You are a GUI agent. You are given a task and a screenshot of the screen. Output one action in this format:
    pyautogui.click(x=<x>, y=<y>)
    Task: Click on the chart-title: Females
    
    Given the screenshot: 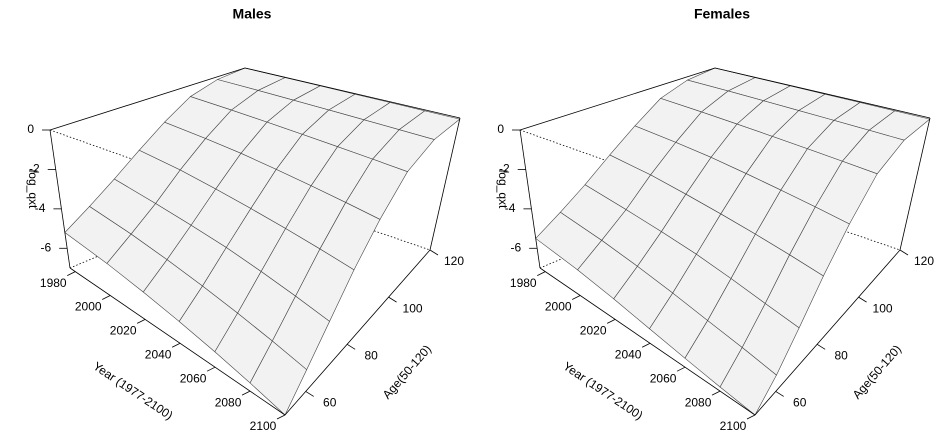 What is the action you would take?
    pyautogui.click(x=722, y=14)
    